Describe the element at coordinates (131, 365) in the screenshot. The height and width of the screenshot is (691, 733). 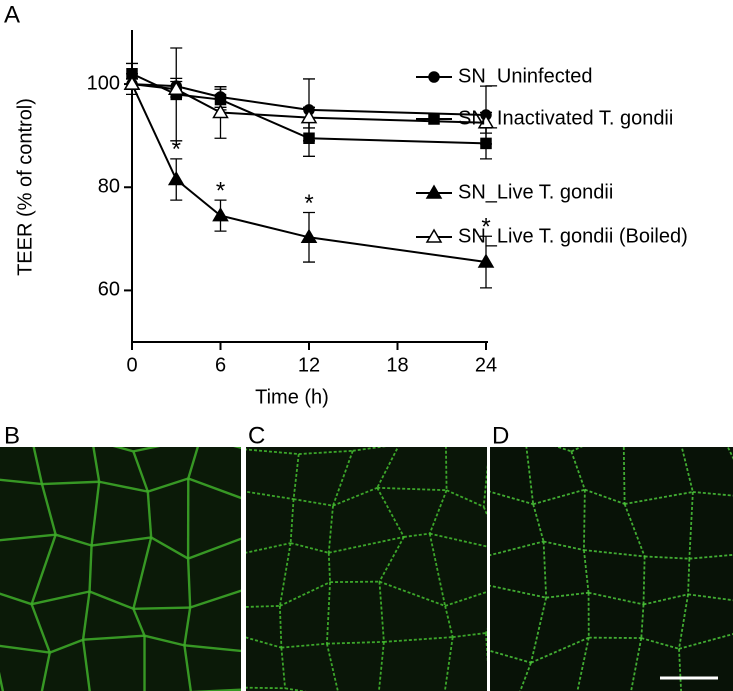
I see `x-tick-label: 0` at that location.